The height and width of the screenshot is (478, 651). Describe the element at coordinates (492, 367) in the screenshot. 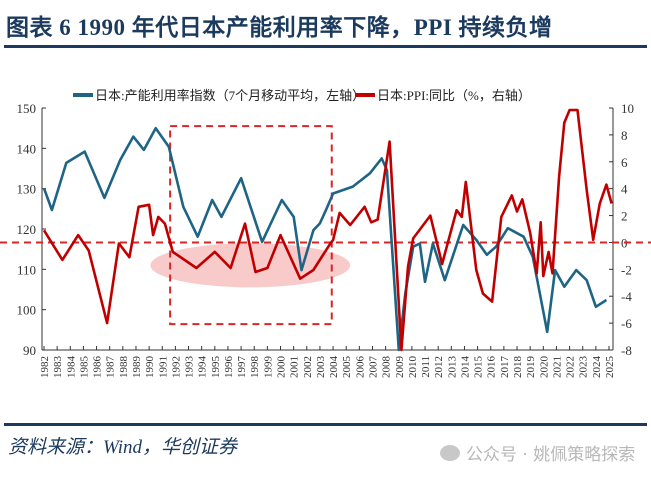

I see `x-tick-label: 2016` at that location.